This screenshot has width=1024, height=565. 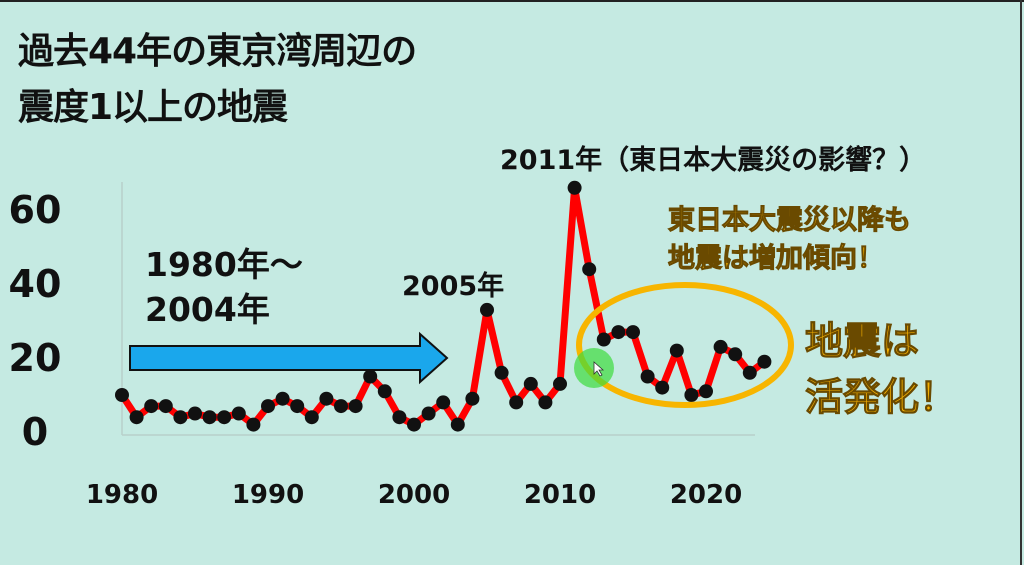 I want to click on annotation-period-2: 2004年, so click(x=207, y=309).